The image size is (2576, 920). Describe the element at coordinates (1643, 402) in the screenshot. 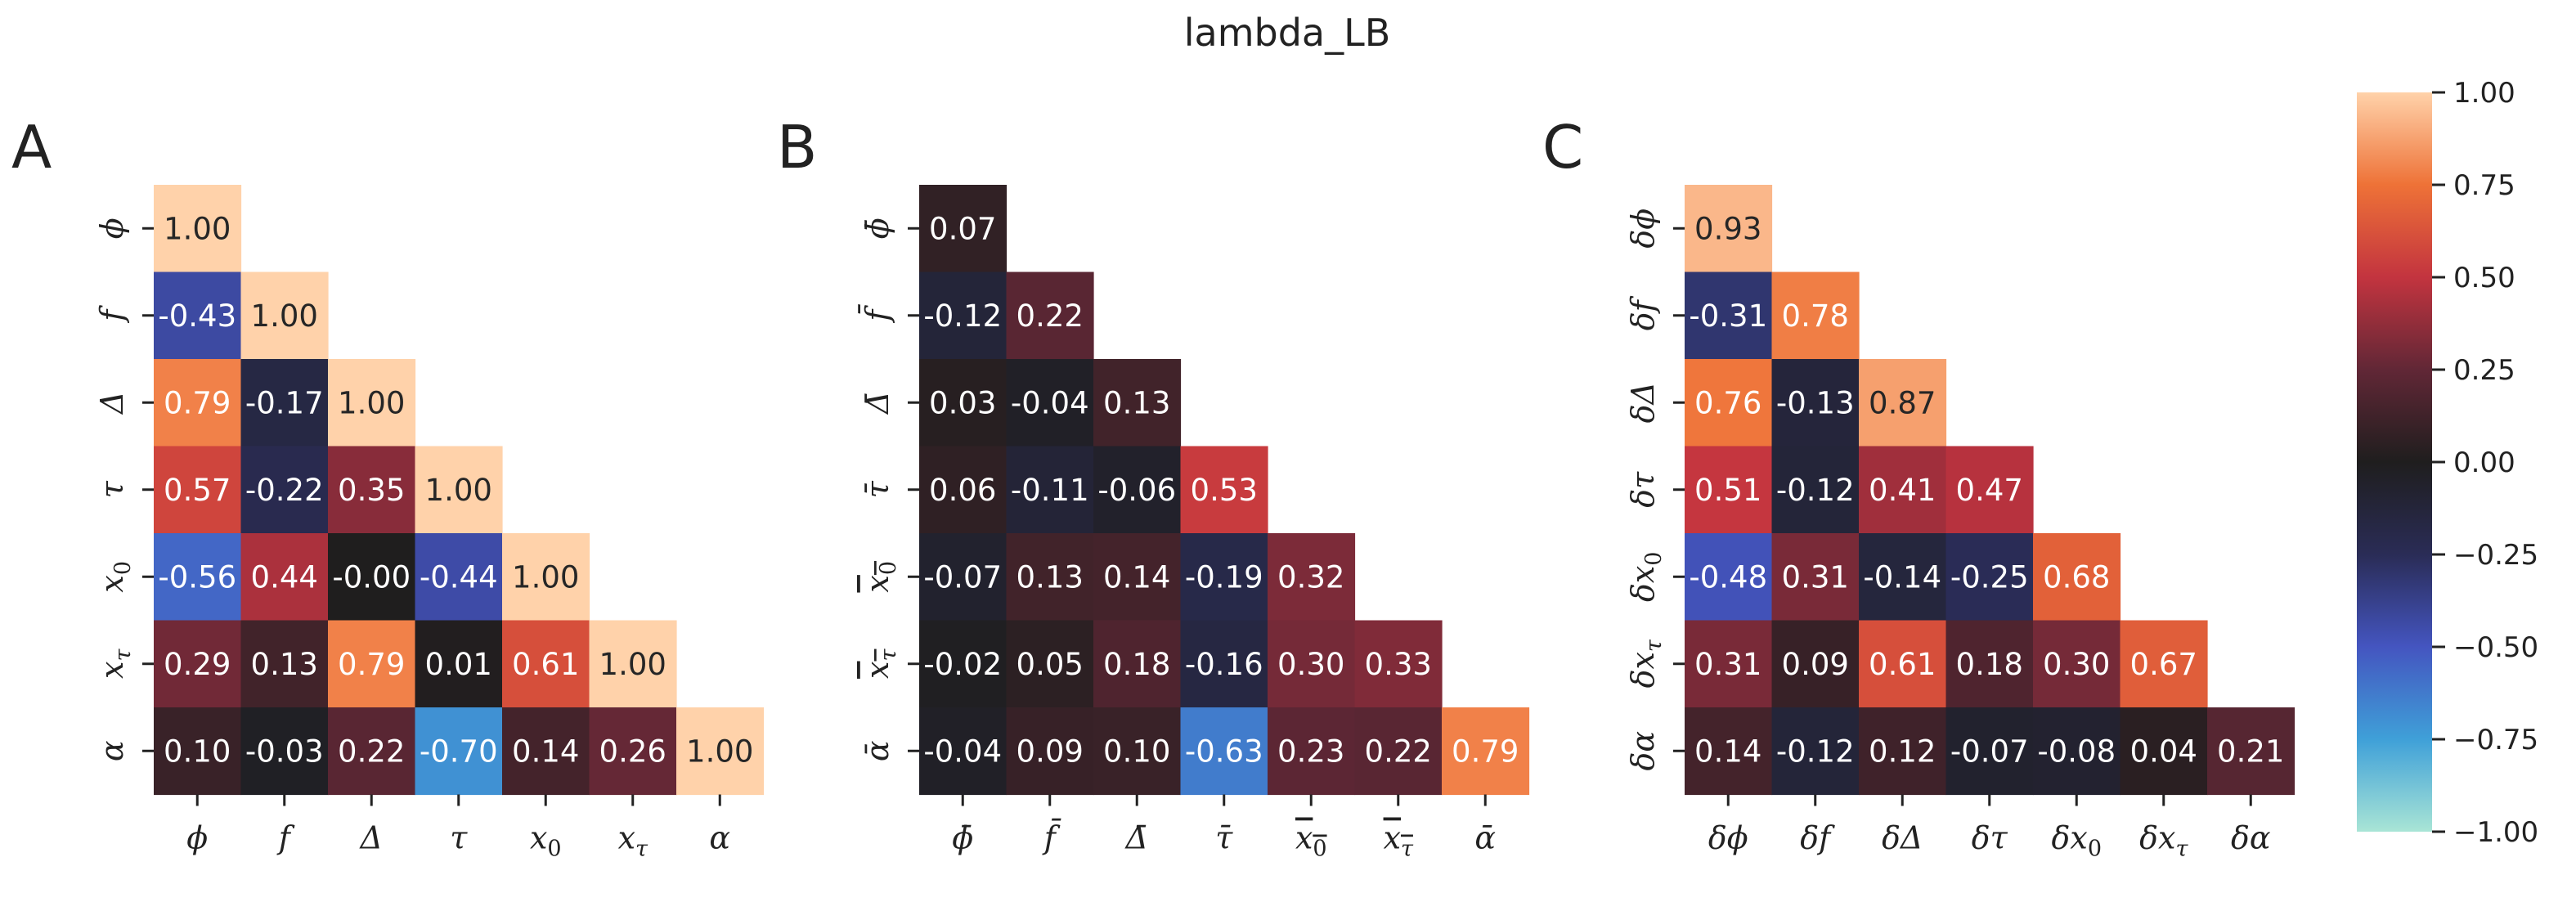

I see `y-tick-label: δΔ` at that location.